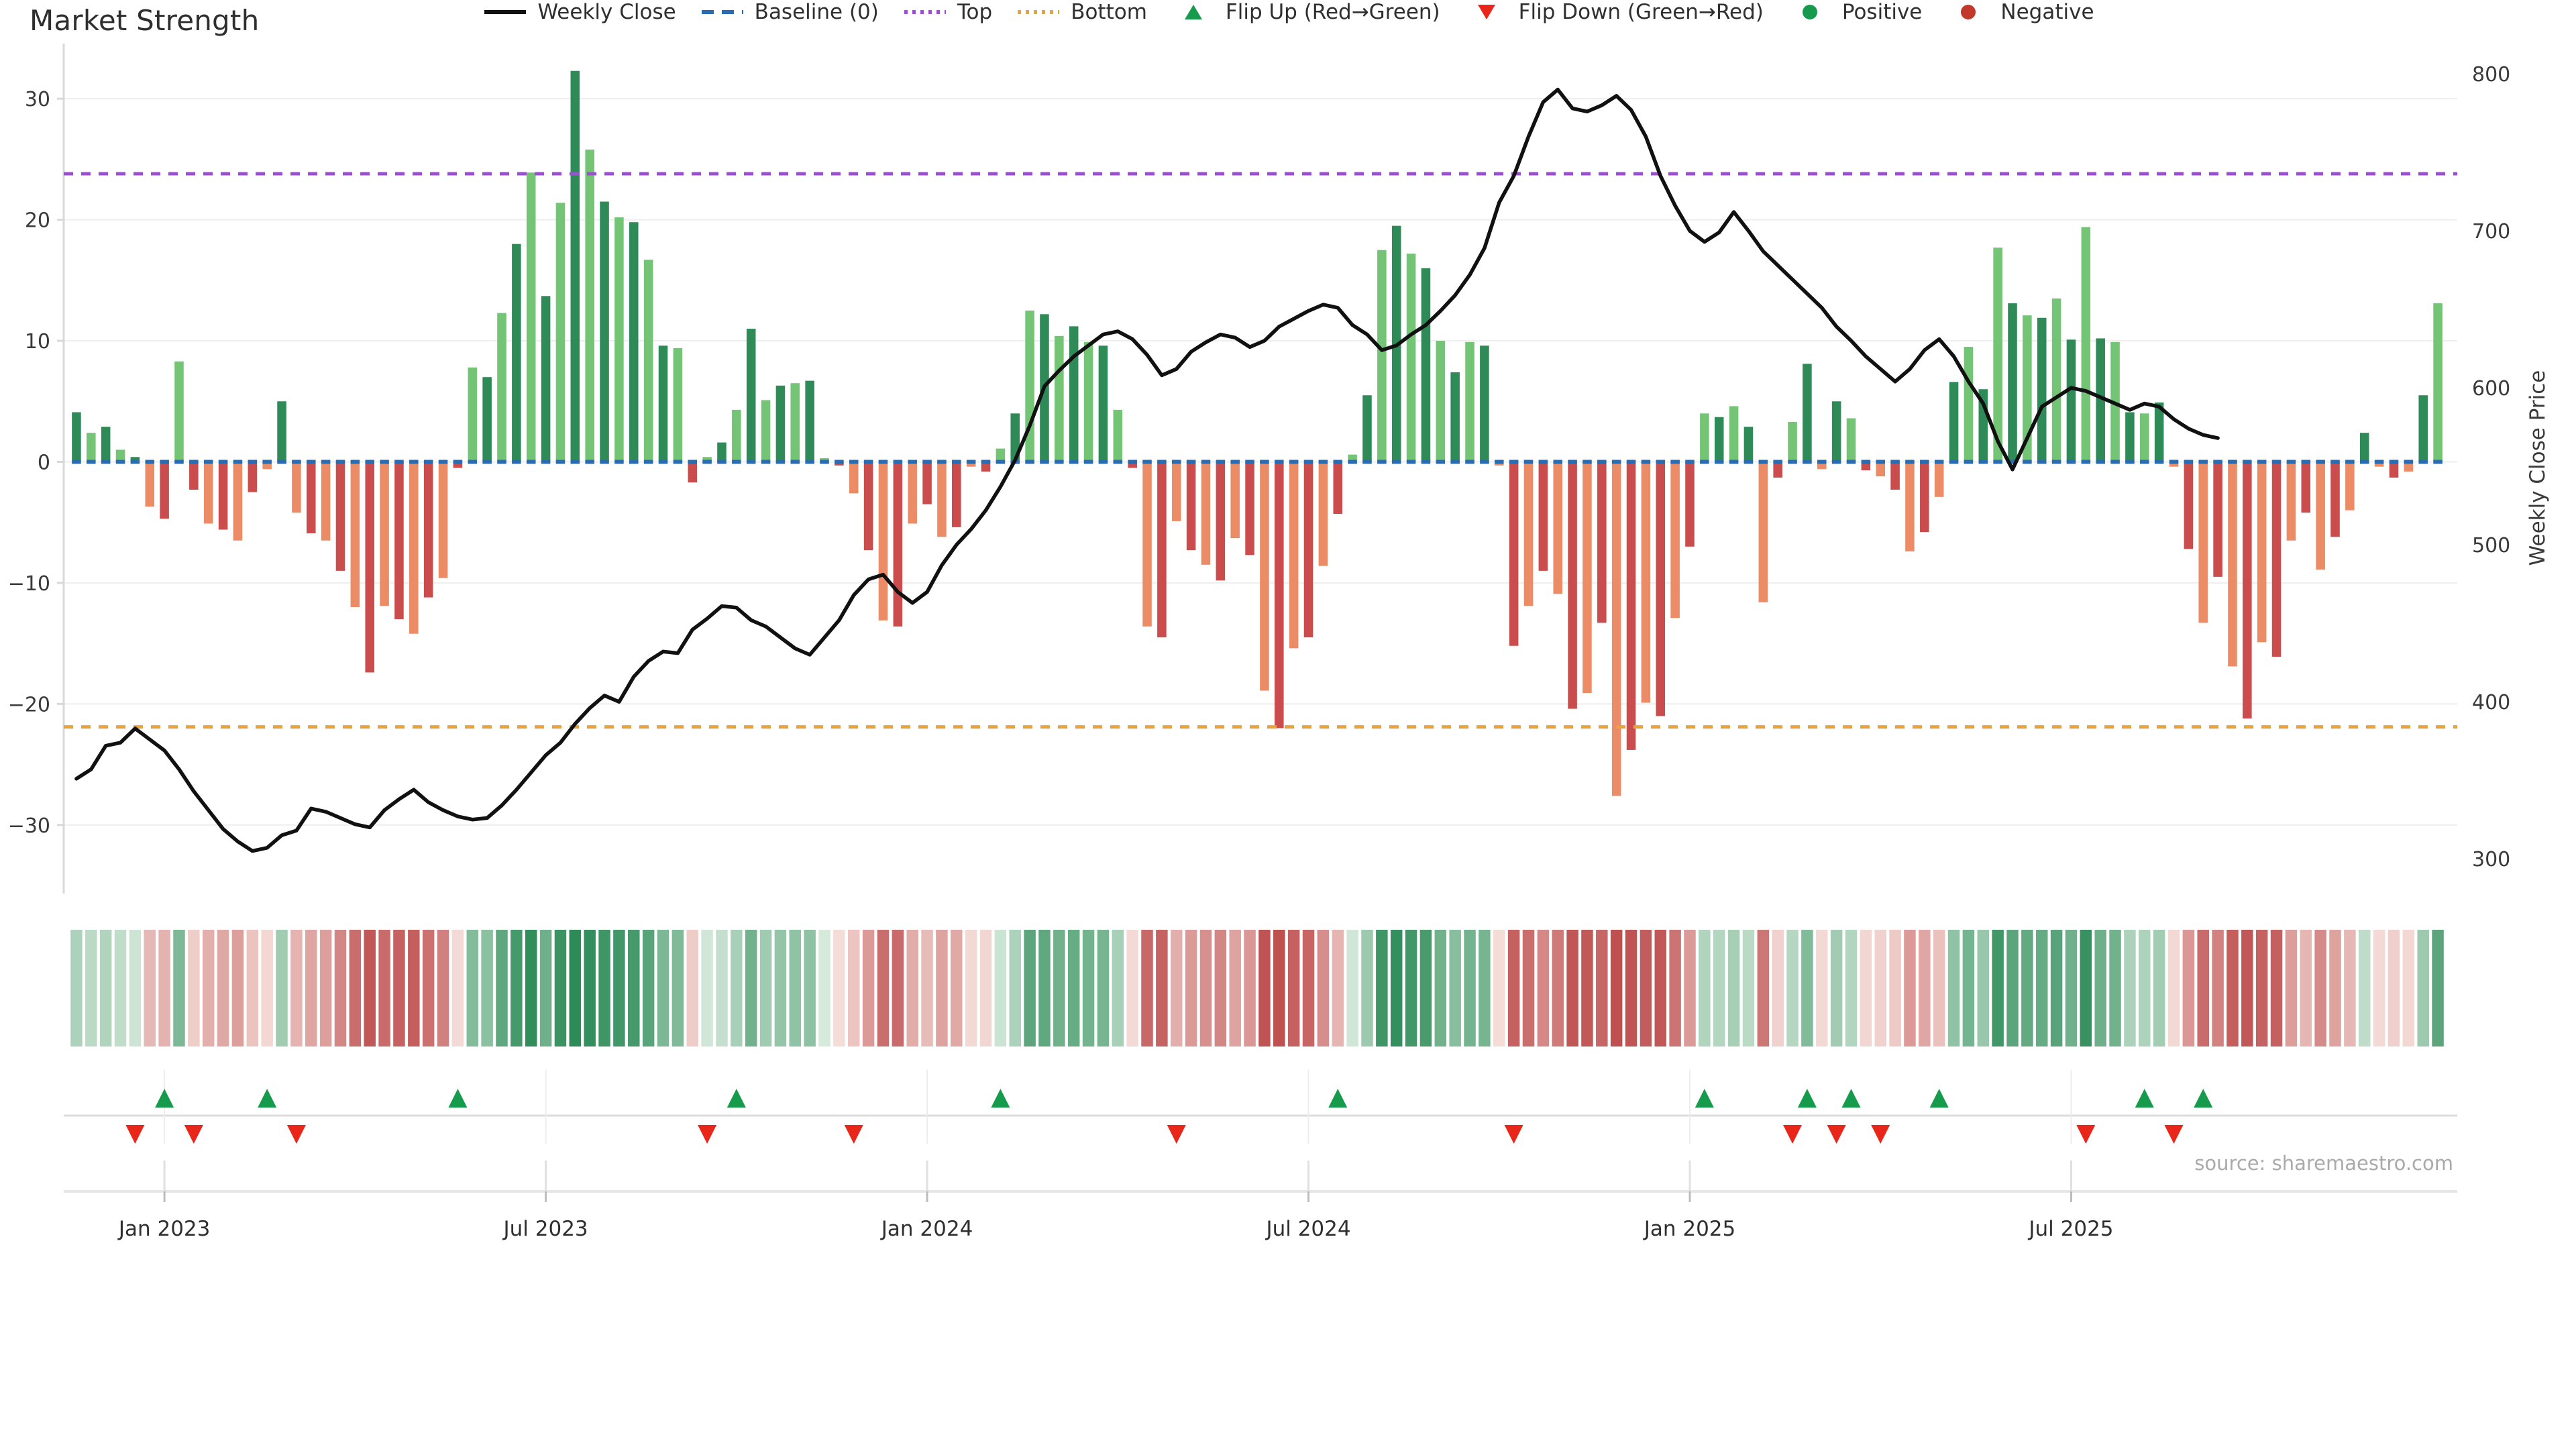 This screenshot has height=1449, width=2576. What do you see at coordinates (2491, 75) in the screenshot?
I see `right-axis-tick-label: 800` at bounding box center [2491, 75].